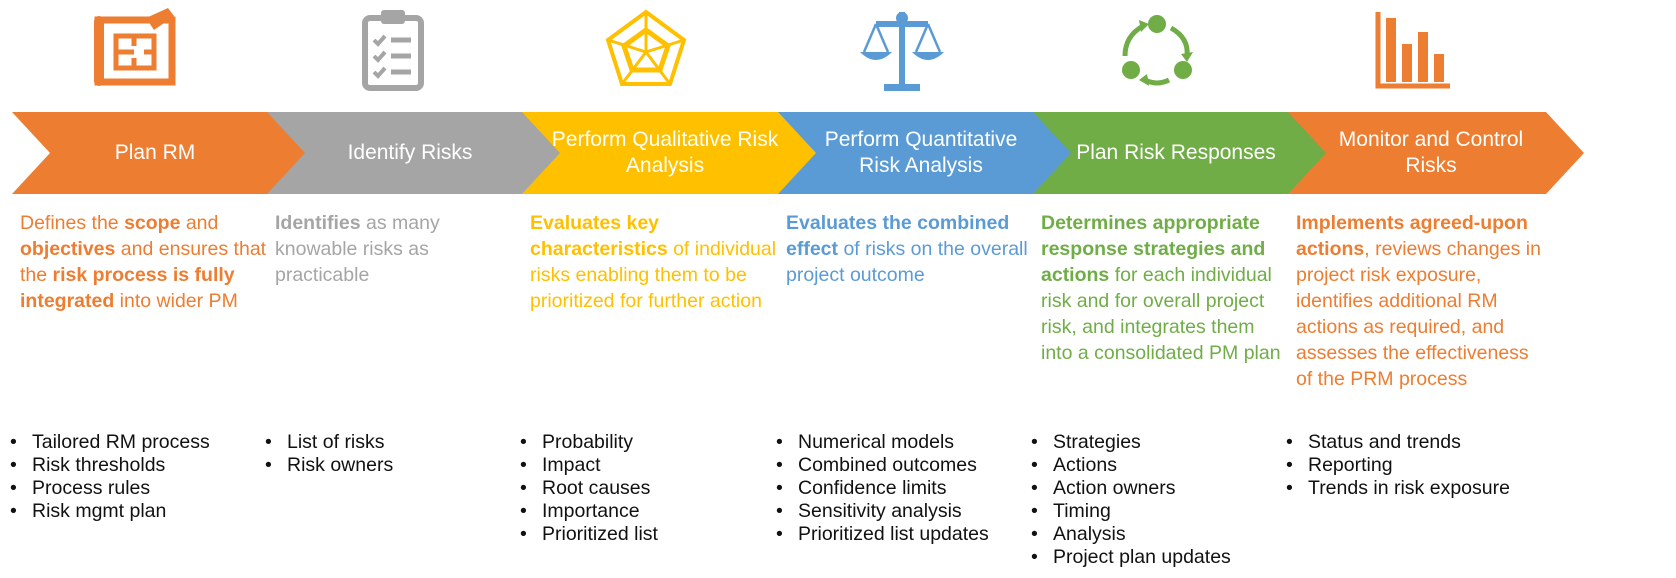  Describe the element at coordinates (1176, 152) in the screenshot. I see `step-title: Plan Risk Responses` at that location.